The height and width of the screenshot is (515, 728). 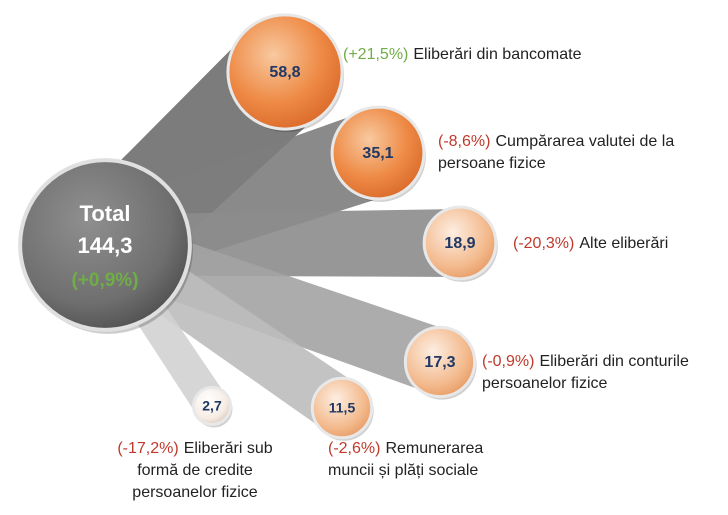 I want to click on bubble-value: 17,3, so click(x=439, y=362).